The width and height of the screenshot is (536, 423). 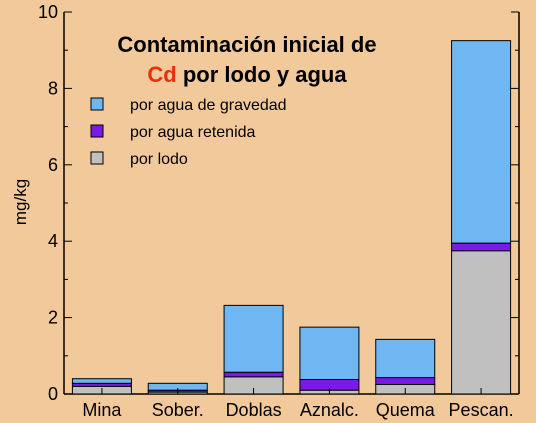 I want to click on x-tick-label-mina: Mina, so click(x=102, y=410).